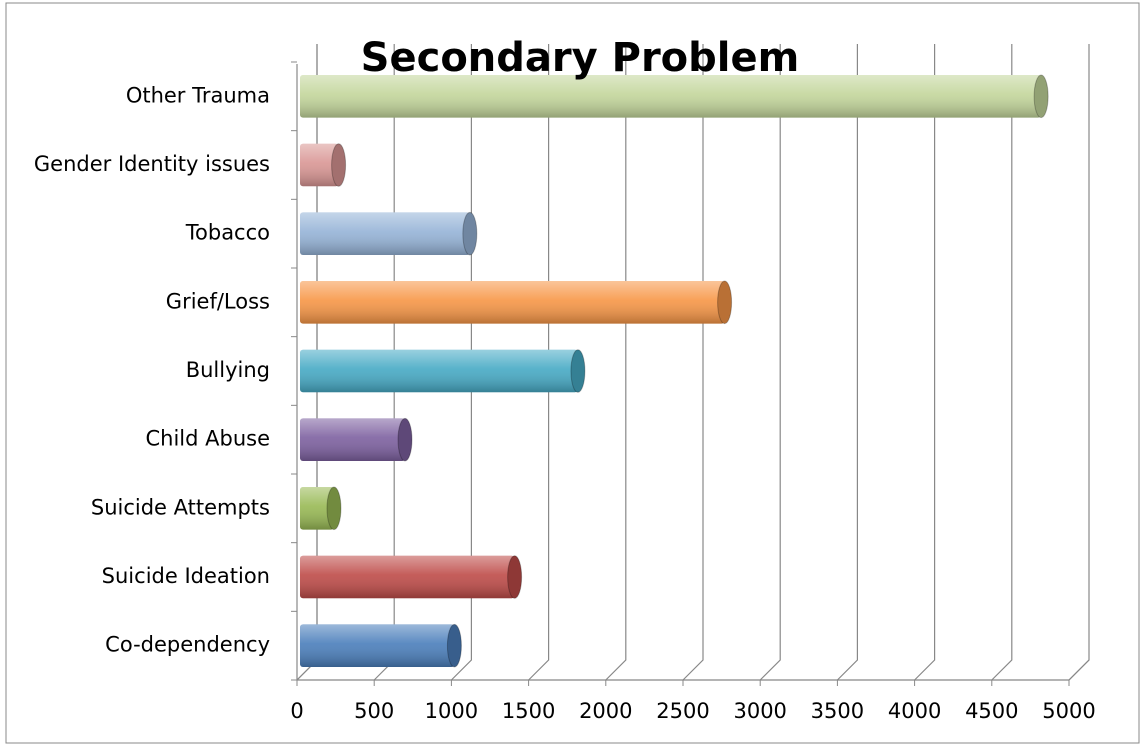 The width and height of the screenshot is (1143, 748). I want to click on x-tick-label: 3000, so click(759, 711).